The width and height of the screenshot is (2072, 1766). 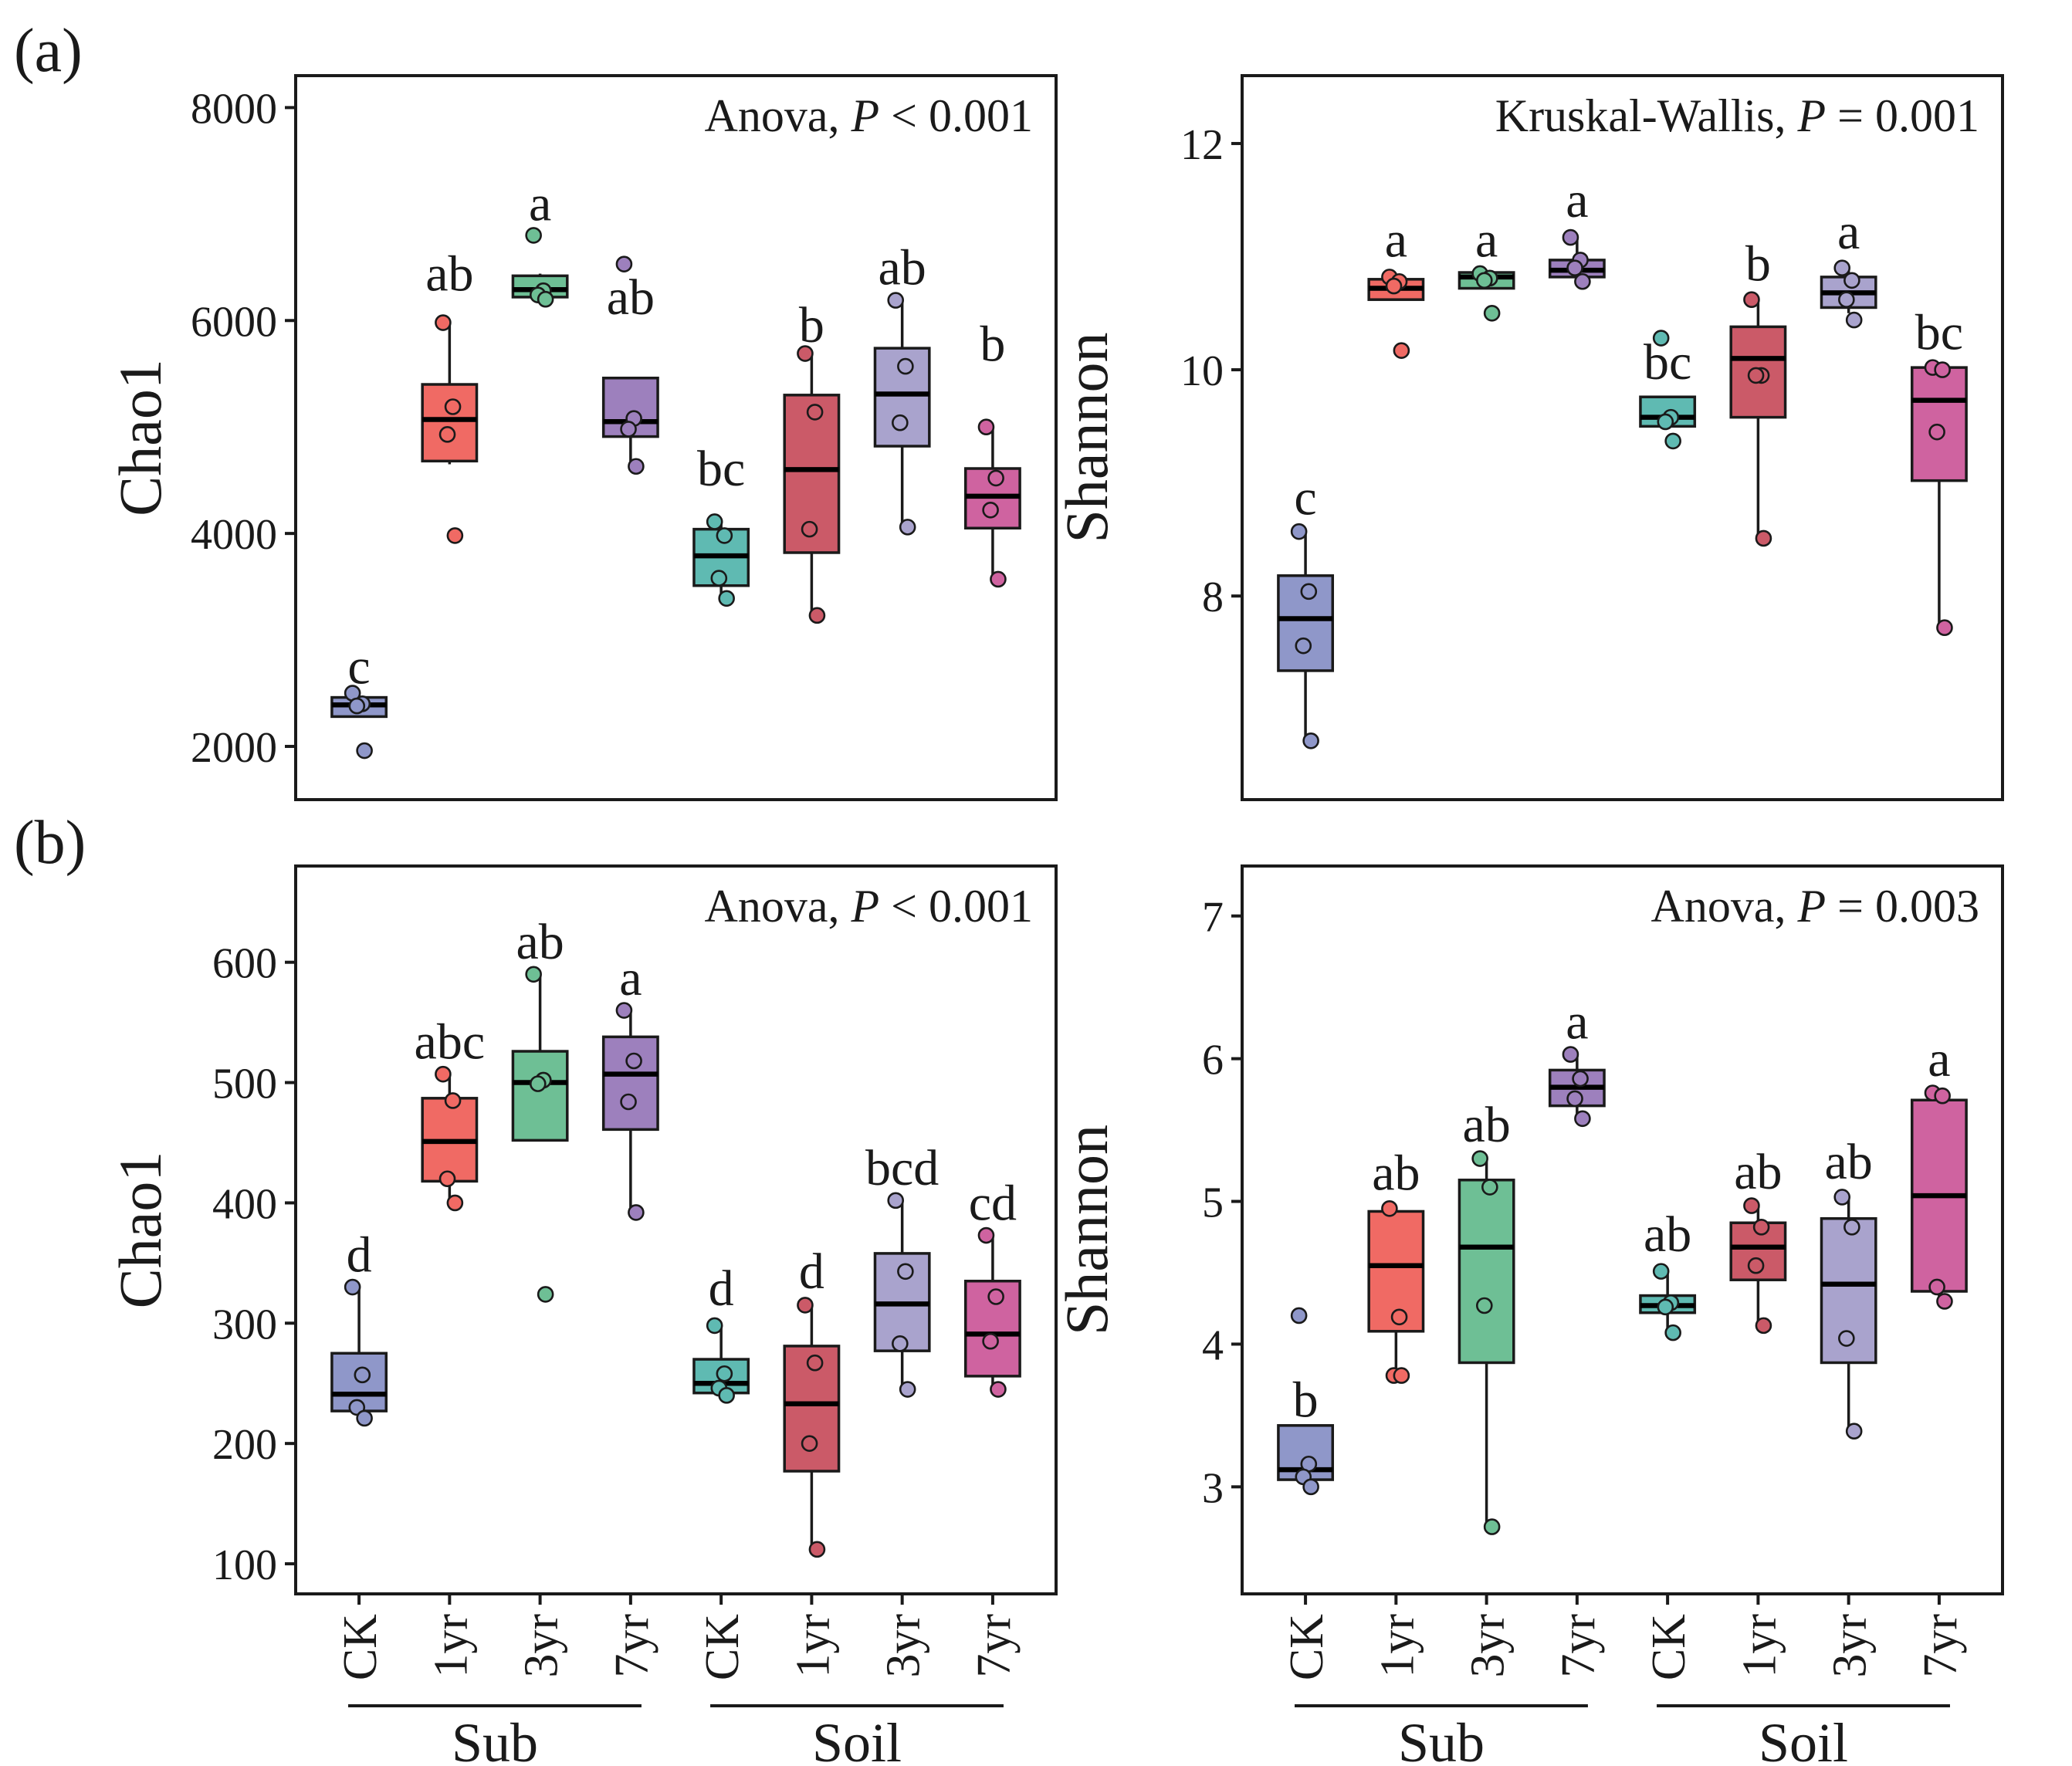 I want to click on stat-p-value: = 0.001, so click(x=1903, y=116).